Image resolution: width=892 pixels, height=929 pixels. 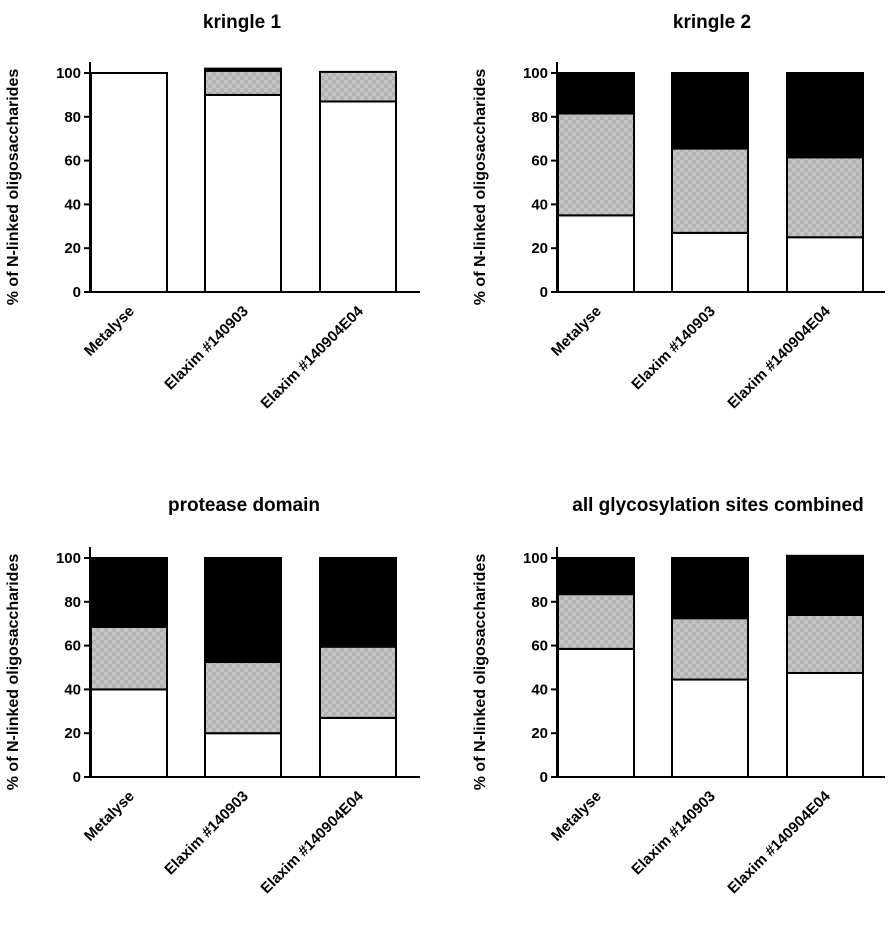 I want to click on chart-title: protease domain, so click(x=244, y=505).